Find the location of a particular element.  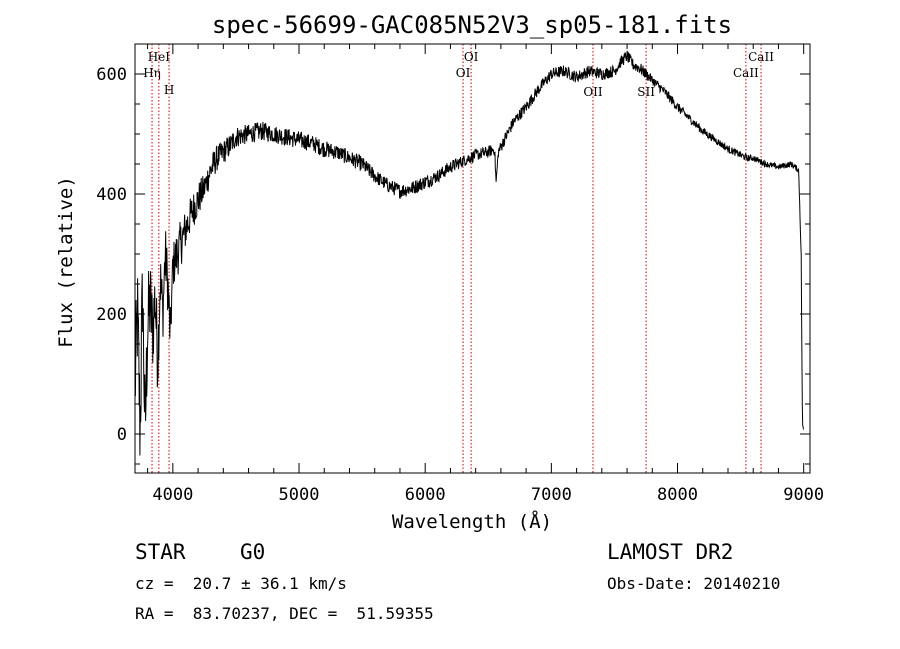

redshift-readout: cz = 20.7 ± 36.1 km/s is located at coordinates (241, 583).